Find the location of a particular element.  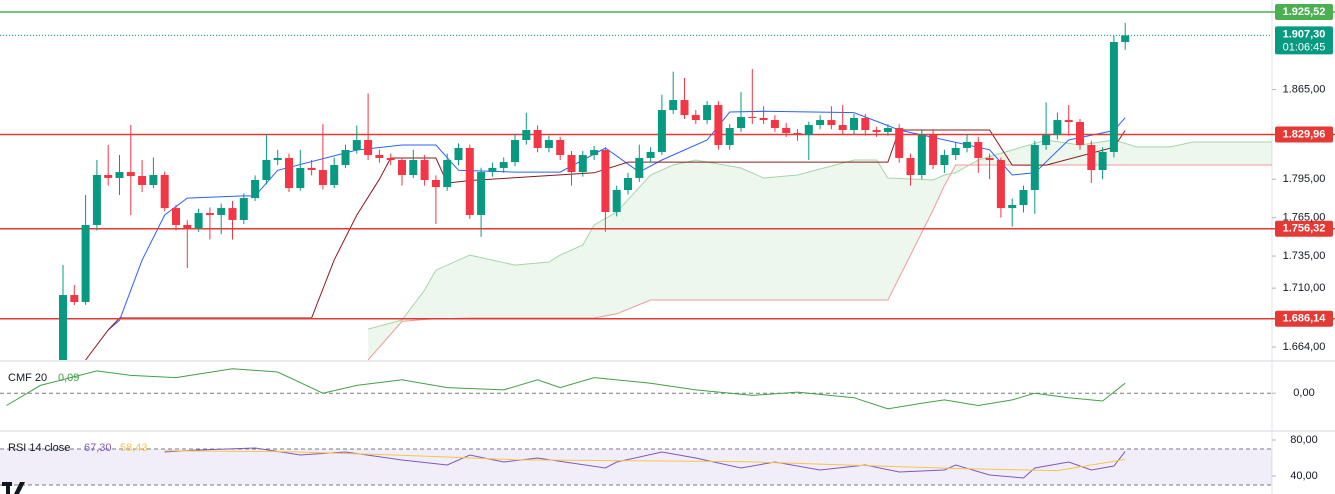

tradingview-logo is located at coordinates (13, 488).